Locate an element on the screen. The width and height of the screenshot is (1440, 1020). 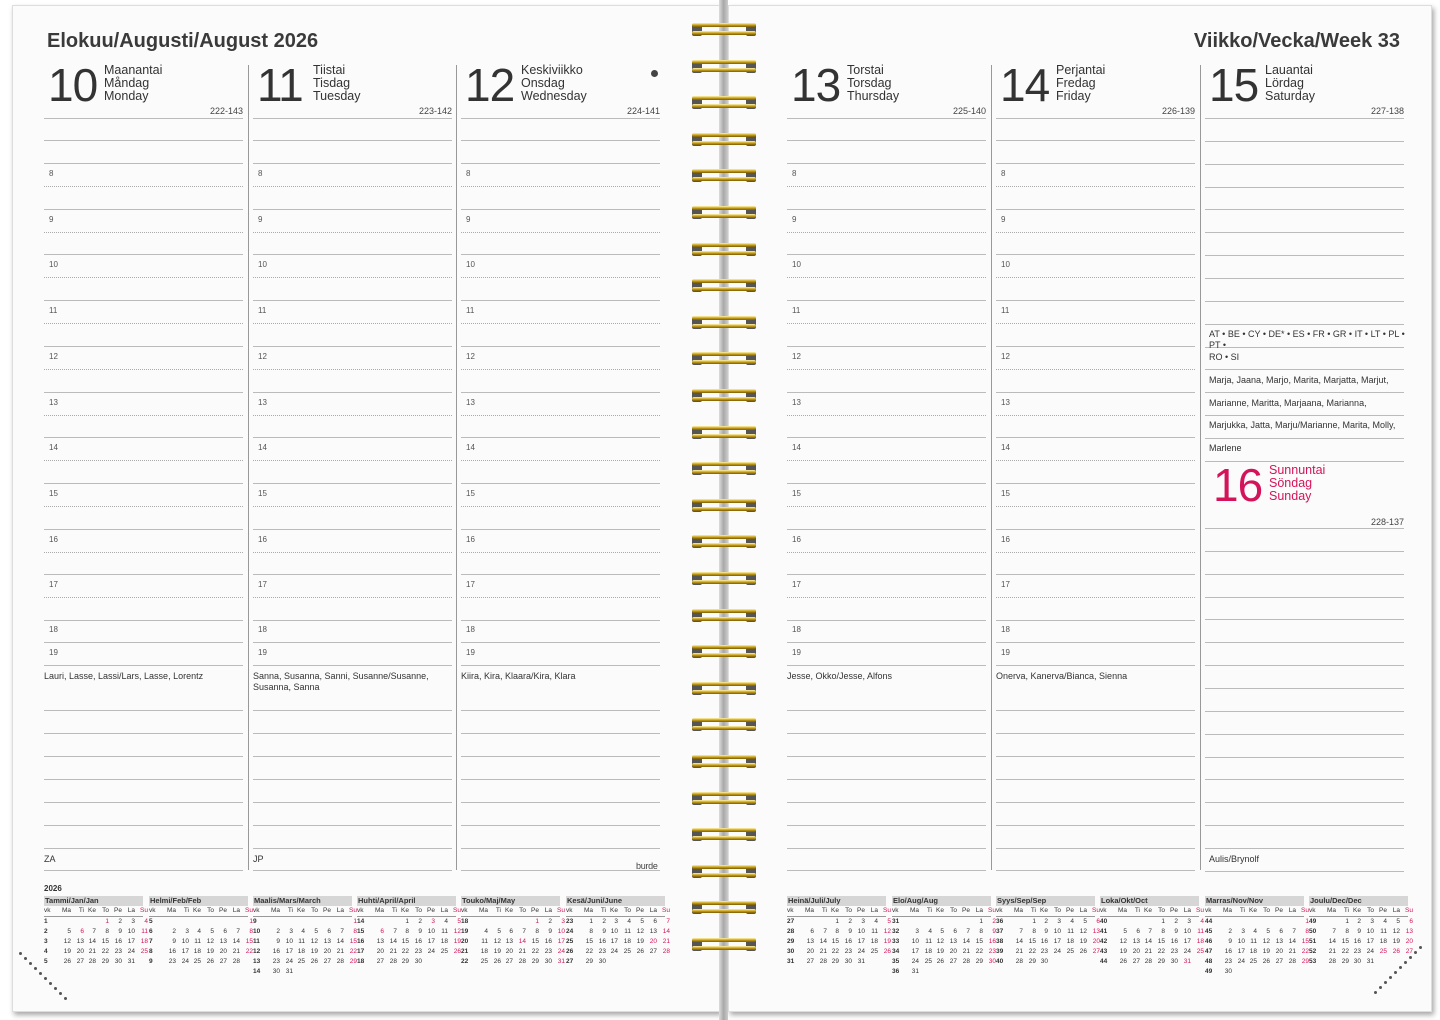
mini-day: 3 is located at coordinates (1059, 921).